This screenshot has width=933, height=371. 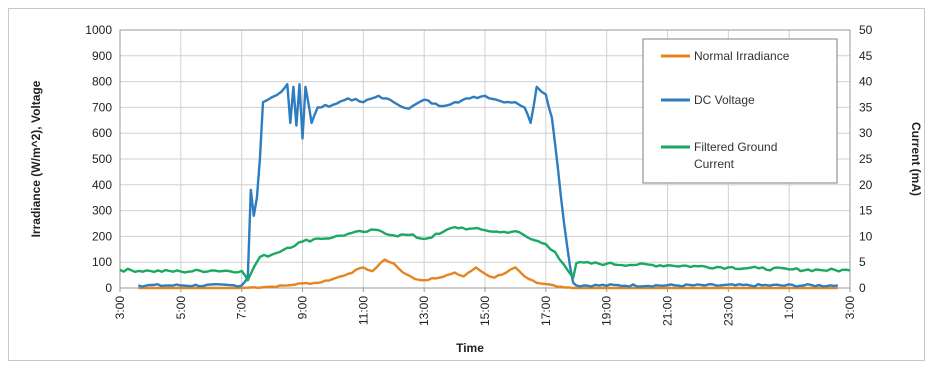 I want to click on y-right-tick-label: 30, so click(x=866, y=133).